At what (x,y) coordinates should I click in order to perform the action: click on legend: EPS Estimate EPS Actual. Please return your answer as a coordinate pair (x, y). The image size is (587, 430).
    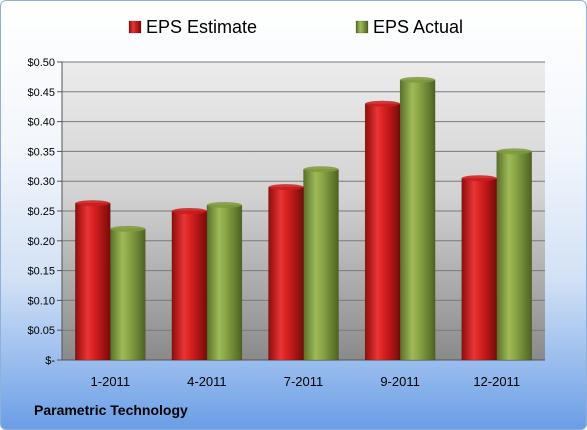
    Looking at the image, I should click on (295, 27).